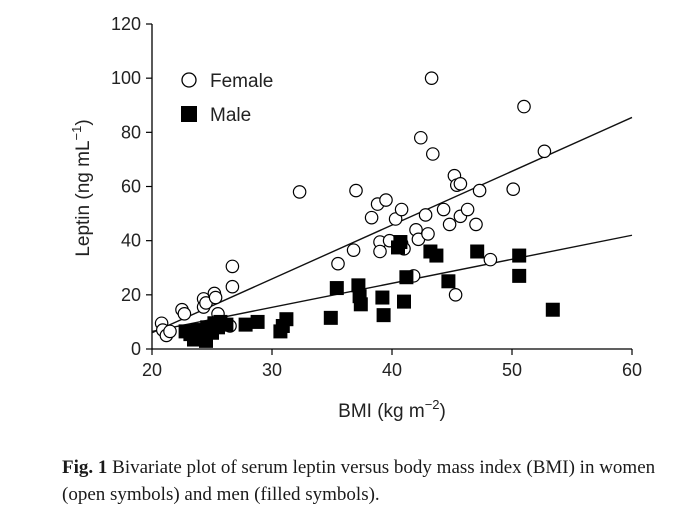  I want to click on x-tick-label: 60, so click(632, 370).